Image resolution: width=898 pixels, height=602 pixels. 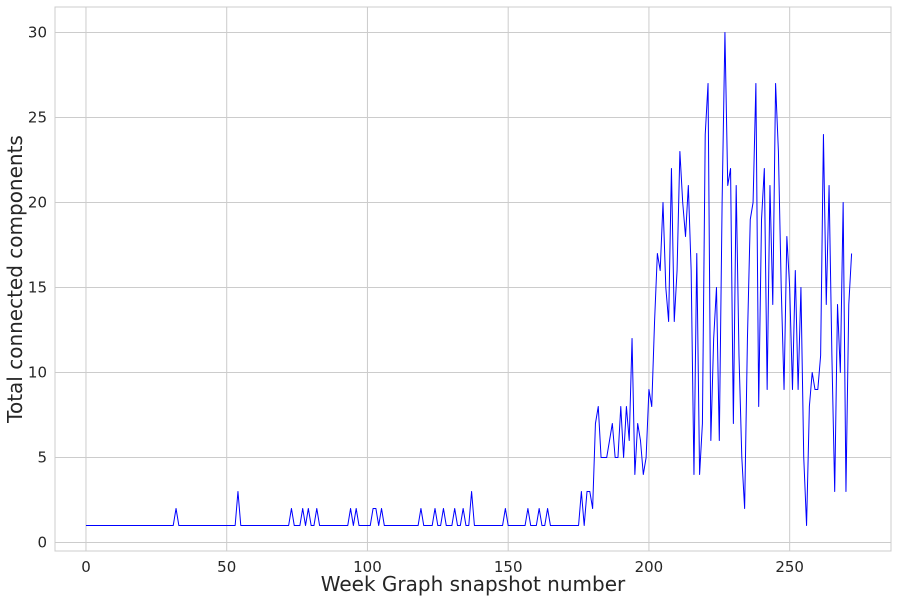 I want to click on x-tick-labels: 0 50 100 150 200 250, so click(x=442, y=567).